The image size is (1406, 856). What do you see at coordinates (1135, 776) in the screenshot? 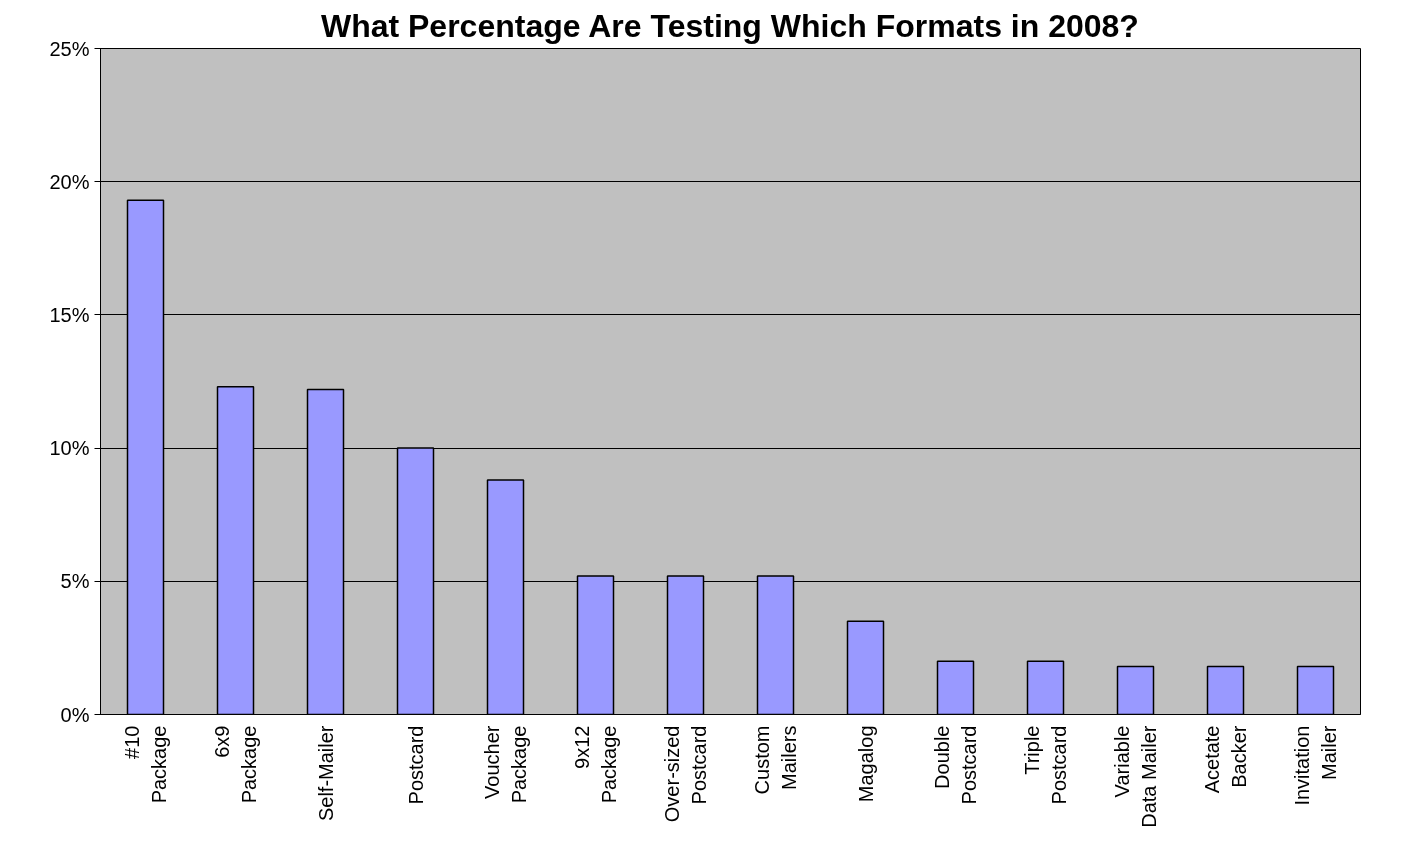
I see `x-tick-label: Variable Data Mailer` at bounding box center [1135, 776].